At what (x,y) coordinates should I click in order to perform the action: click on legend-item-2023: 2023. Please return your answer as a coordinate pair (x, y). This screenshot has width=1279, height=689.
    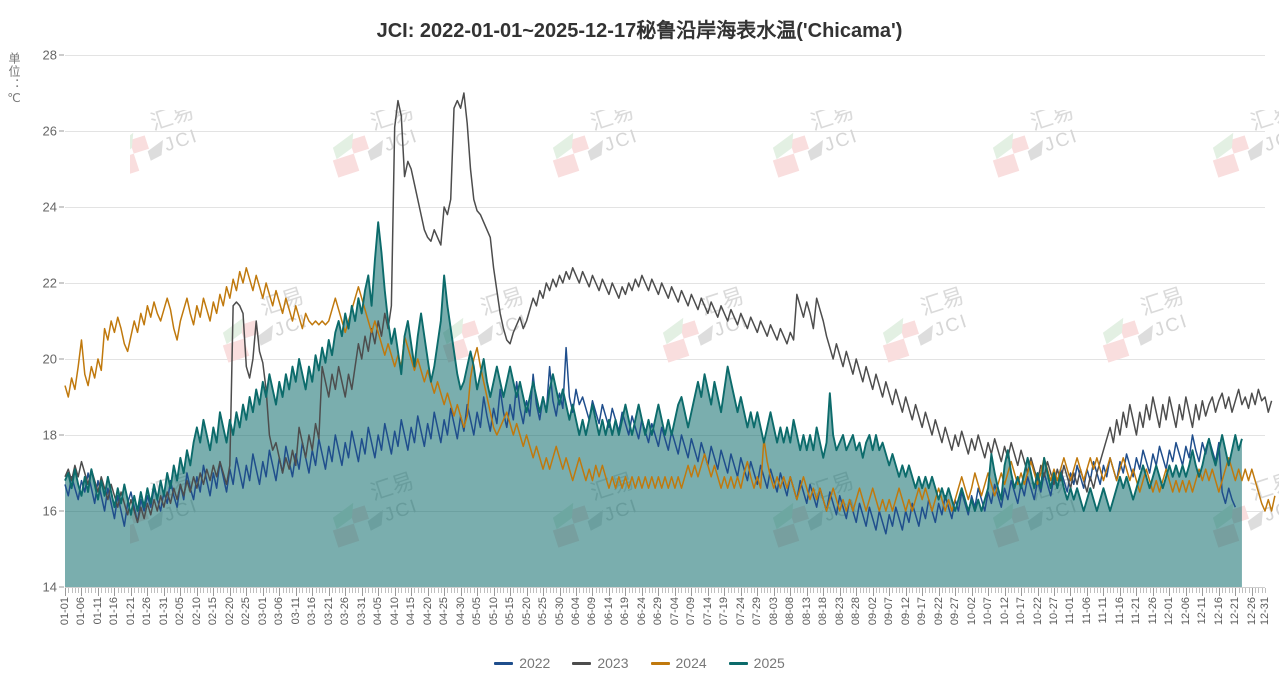
    Looking at the image, I should click on (600, 663).